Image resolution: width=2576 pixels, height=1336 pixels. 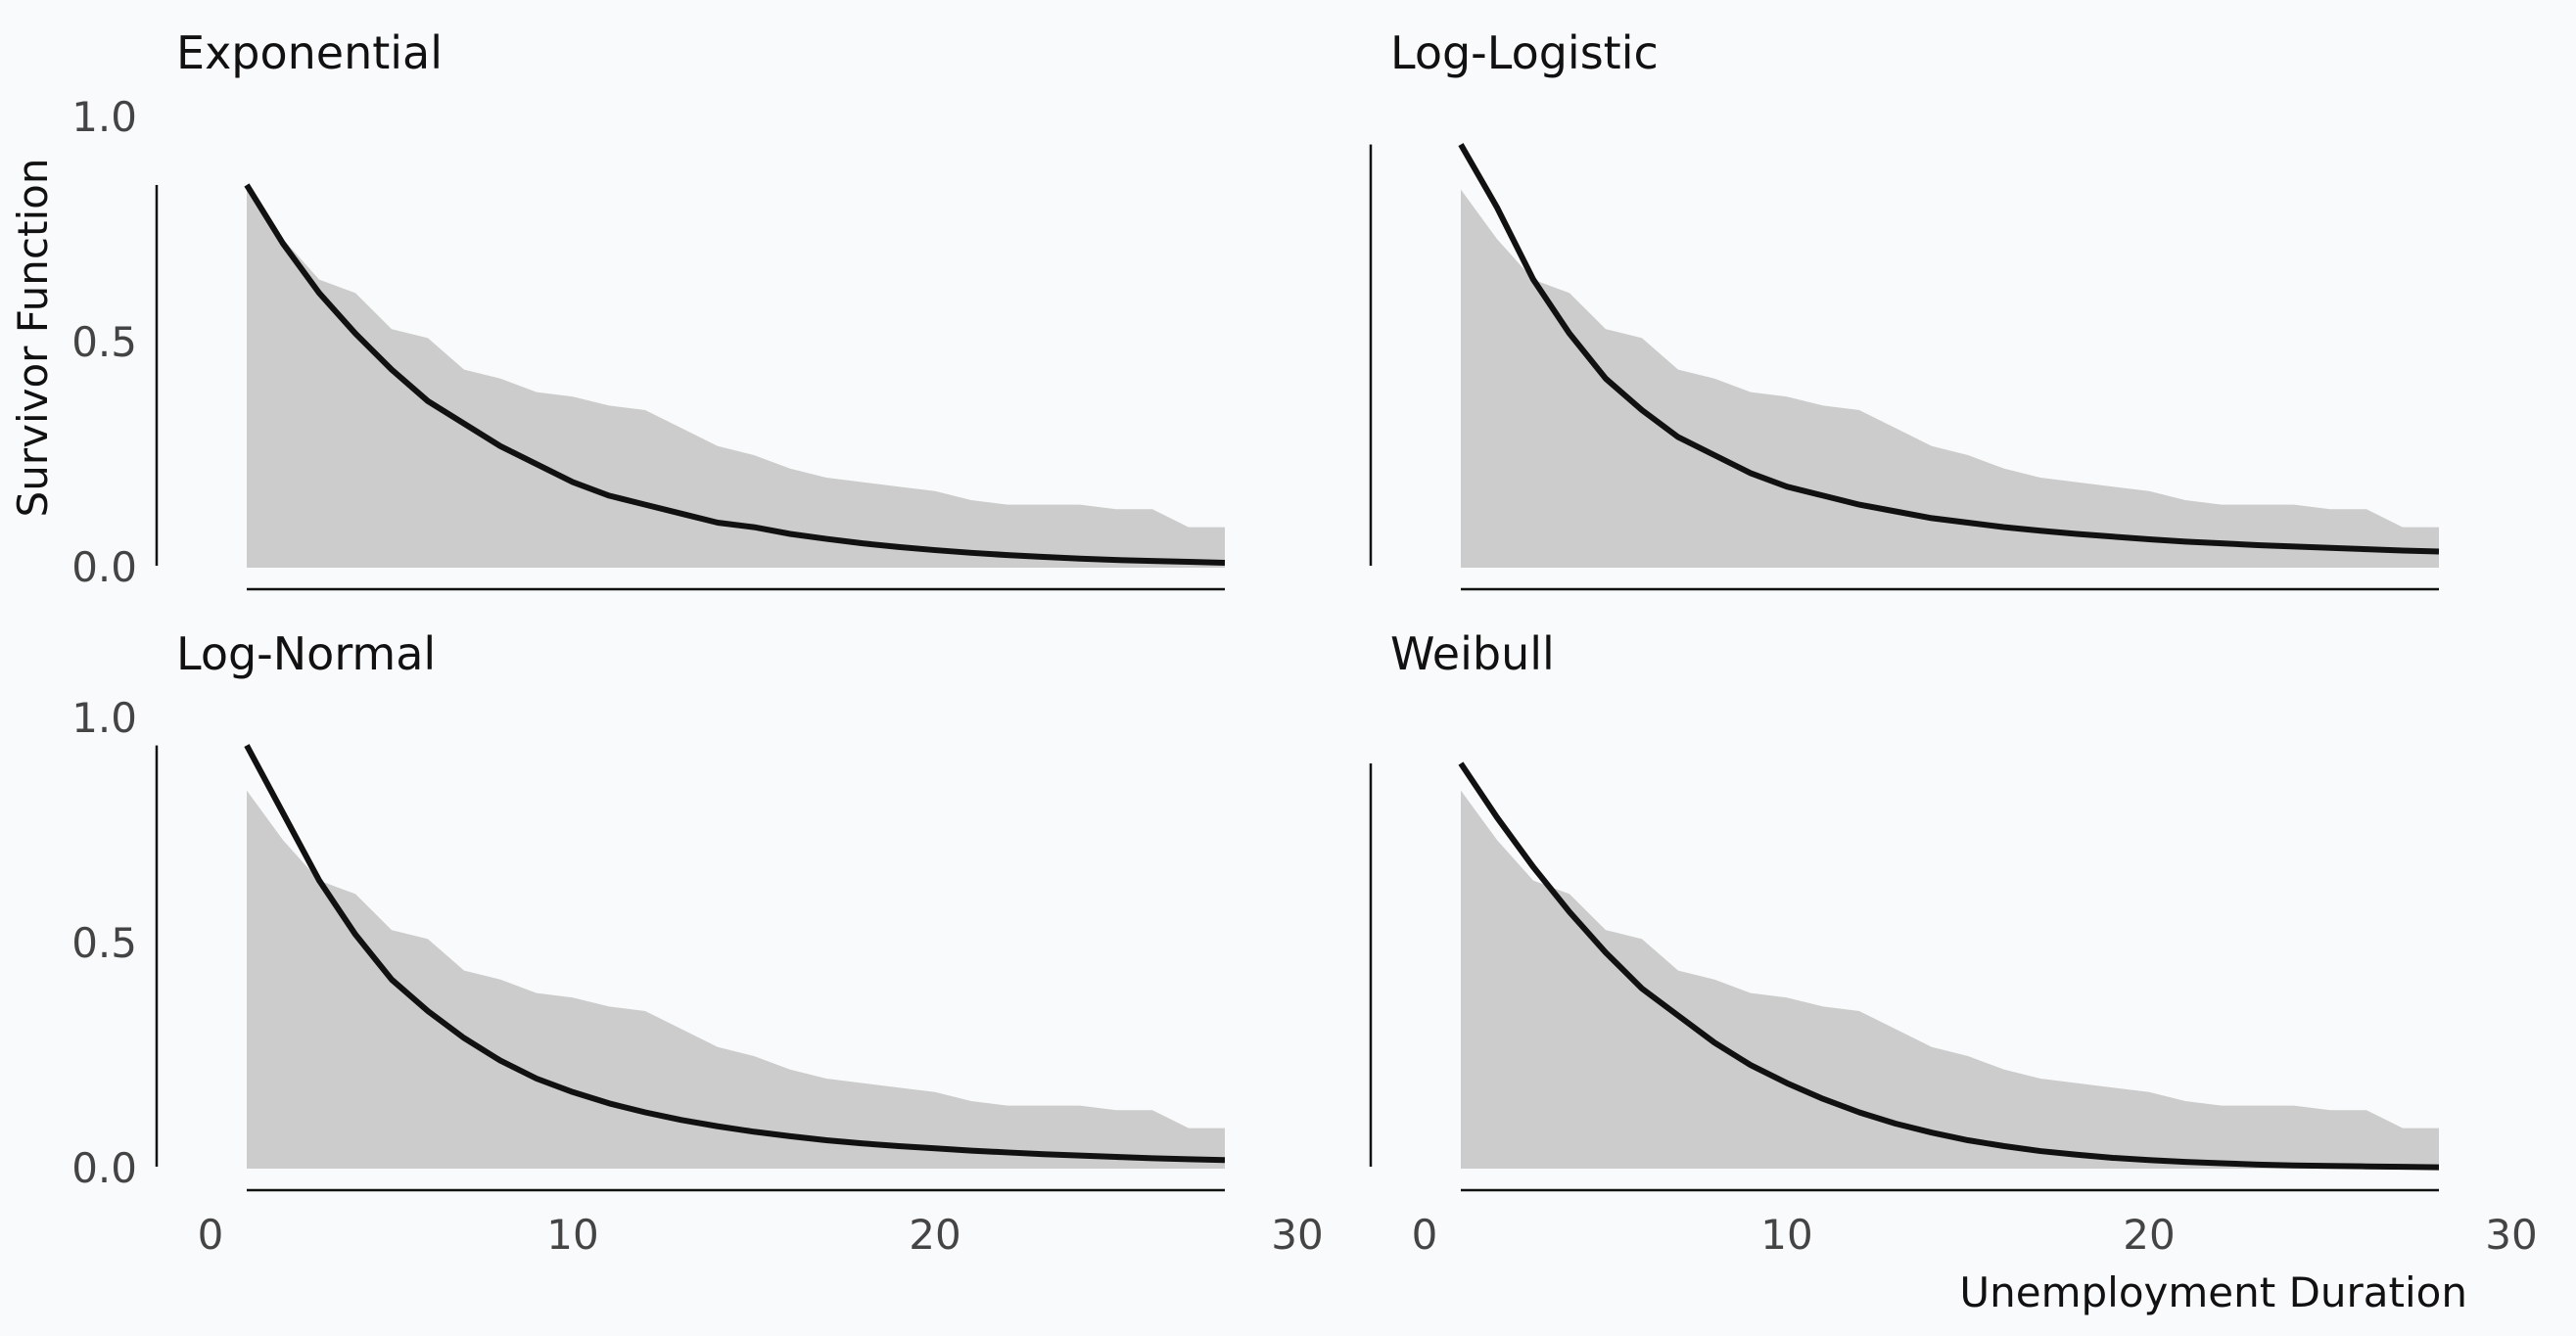 What do you see at coordinates (2213, 1292) in the screenshot?
I see `x-axis-label: Unemployment Duration` at bounding box center [2213, 1292].